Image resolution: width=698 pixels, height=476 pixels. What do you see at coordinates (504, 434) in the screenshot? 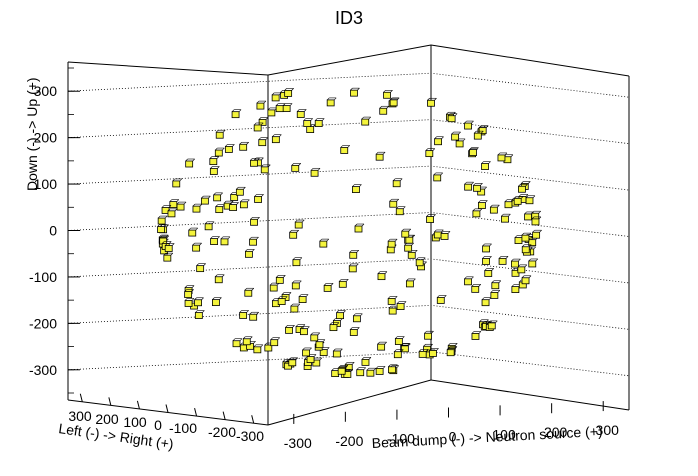
I see `z-tick-label: 100` at bounding box center [504, 434].